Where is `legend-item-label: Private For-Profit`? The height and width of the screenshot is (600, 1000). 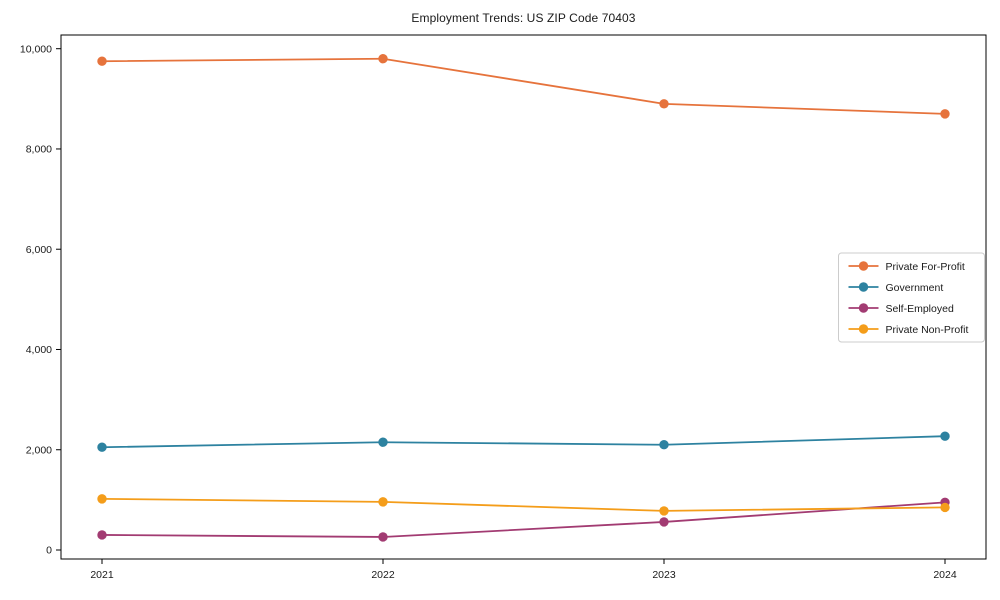 legend-item-label: Private For-Profit is located at coordinates (925, 267).